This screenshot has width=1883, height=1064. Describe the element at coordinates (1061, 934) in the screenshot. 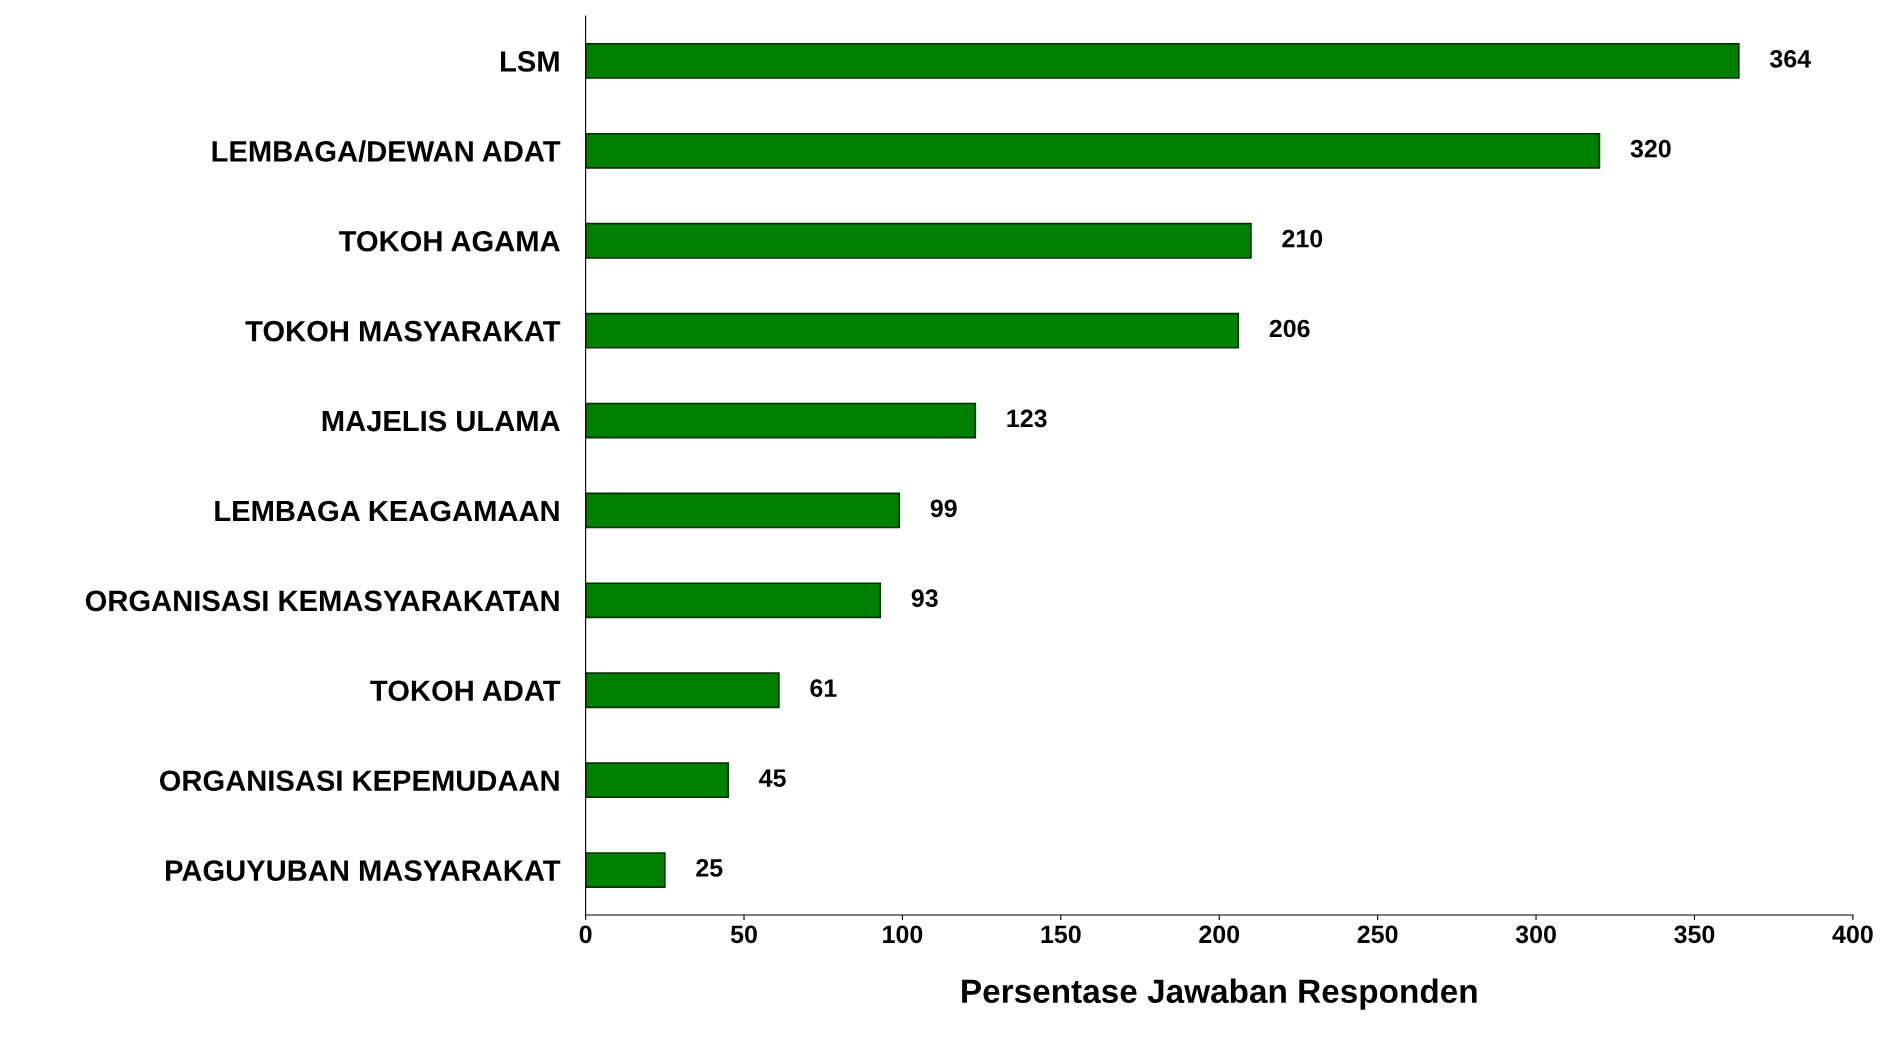

I see `x-tick-label: 150` at that location.